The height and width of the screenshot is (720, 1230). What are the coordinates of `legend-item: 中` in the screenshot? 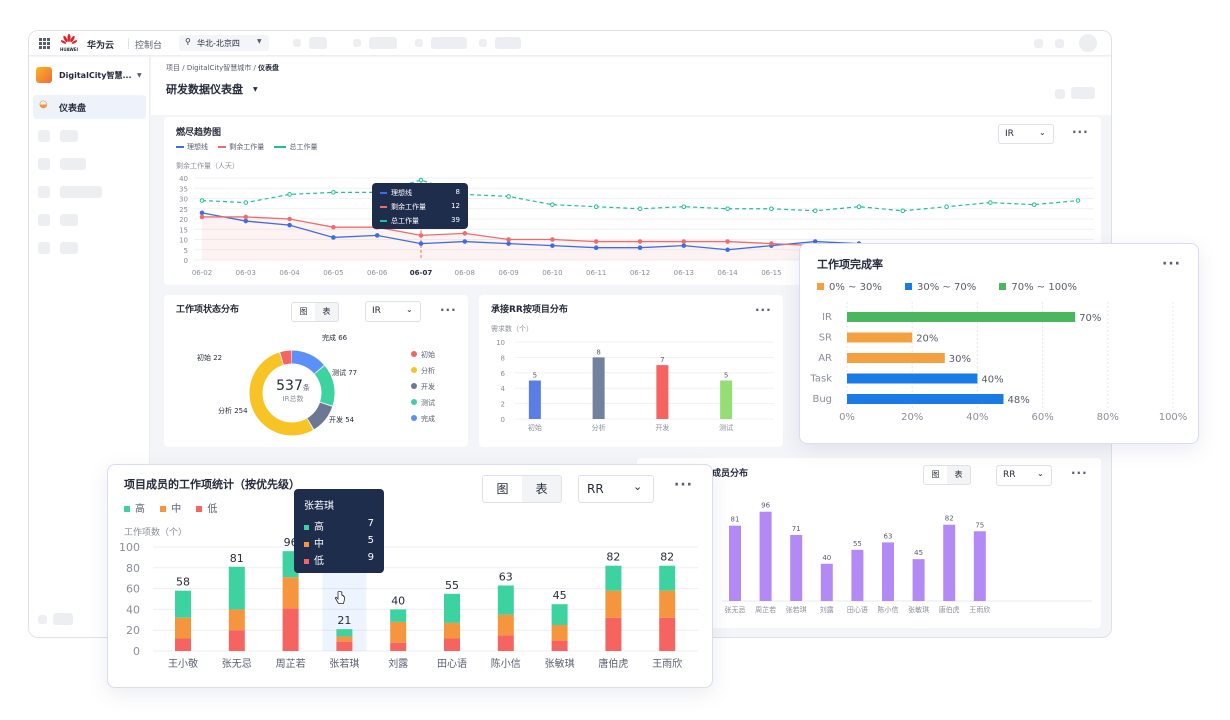 It's located at (170, 509).